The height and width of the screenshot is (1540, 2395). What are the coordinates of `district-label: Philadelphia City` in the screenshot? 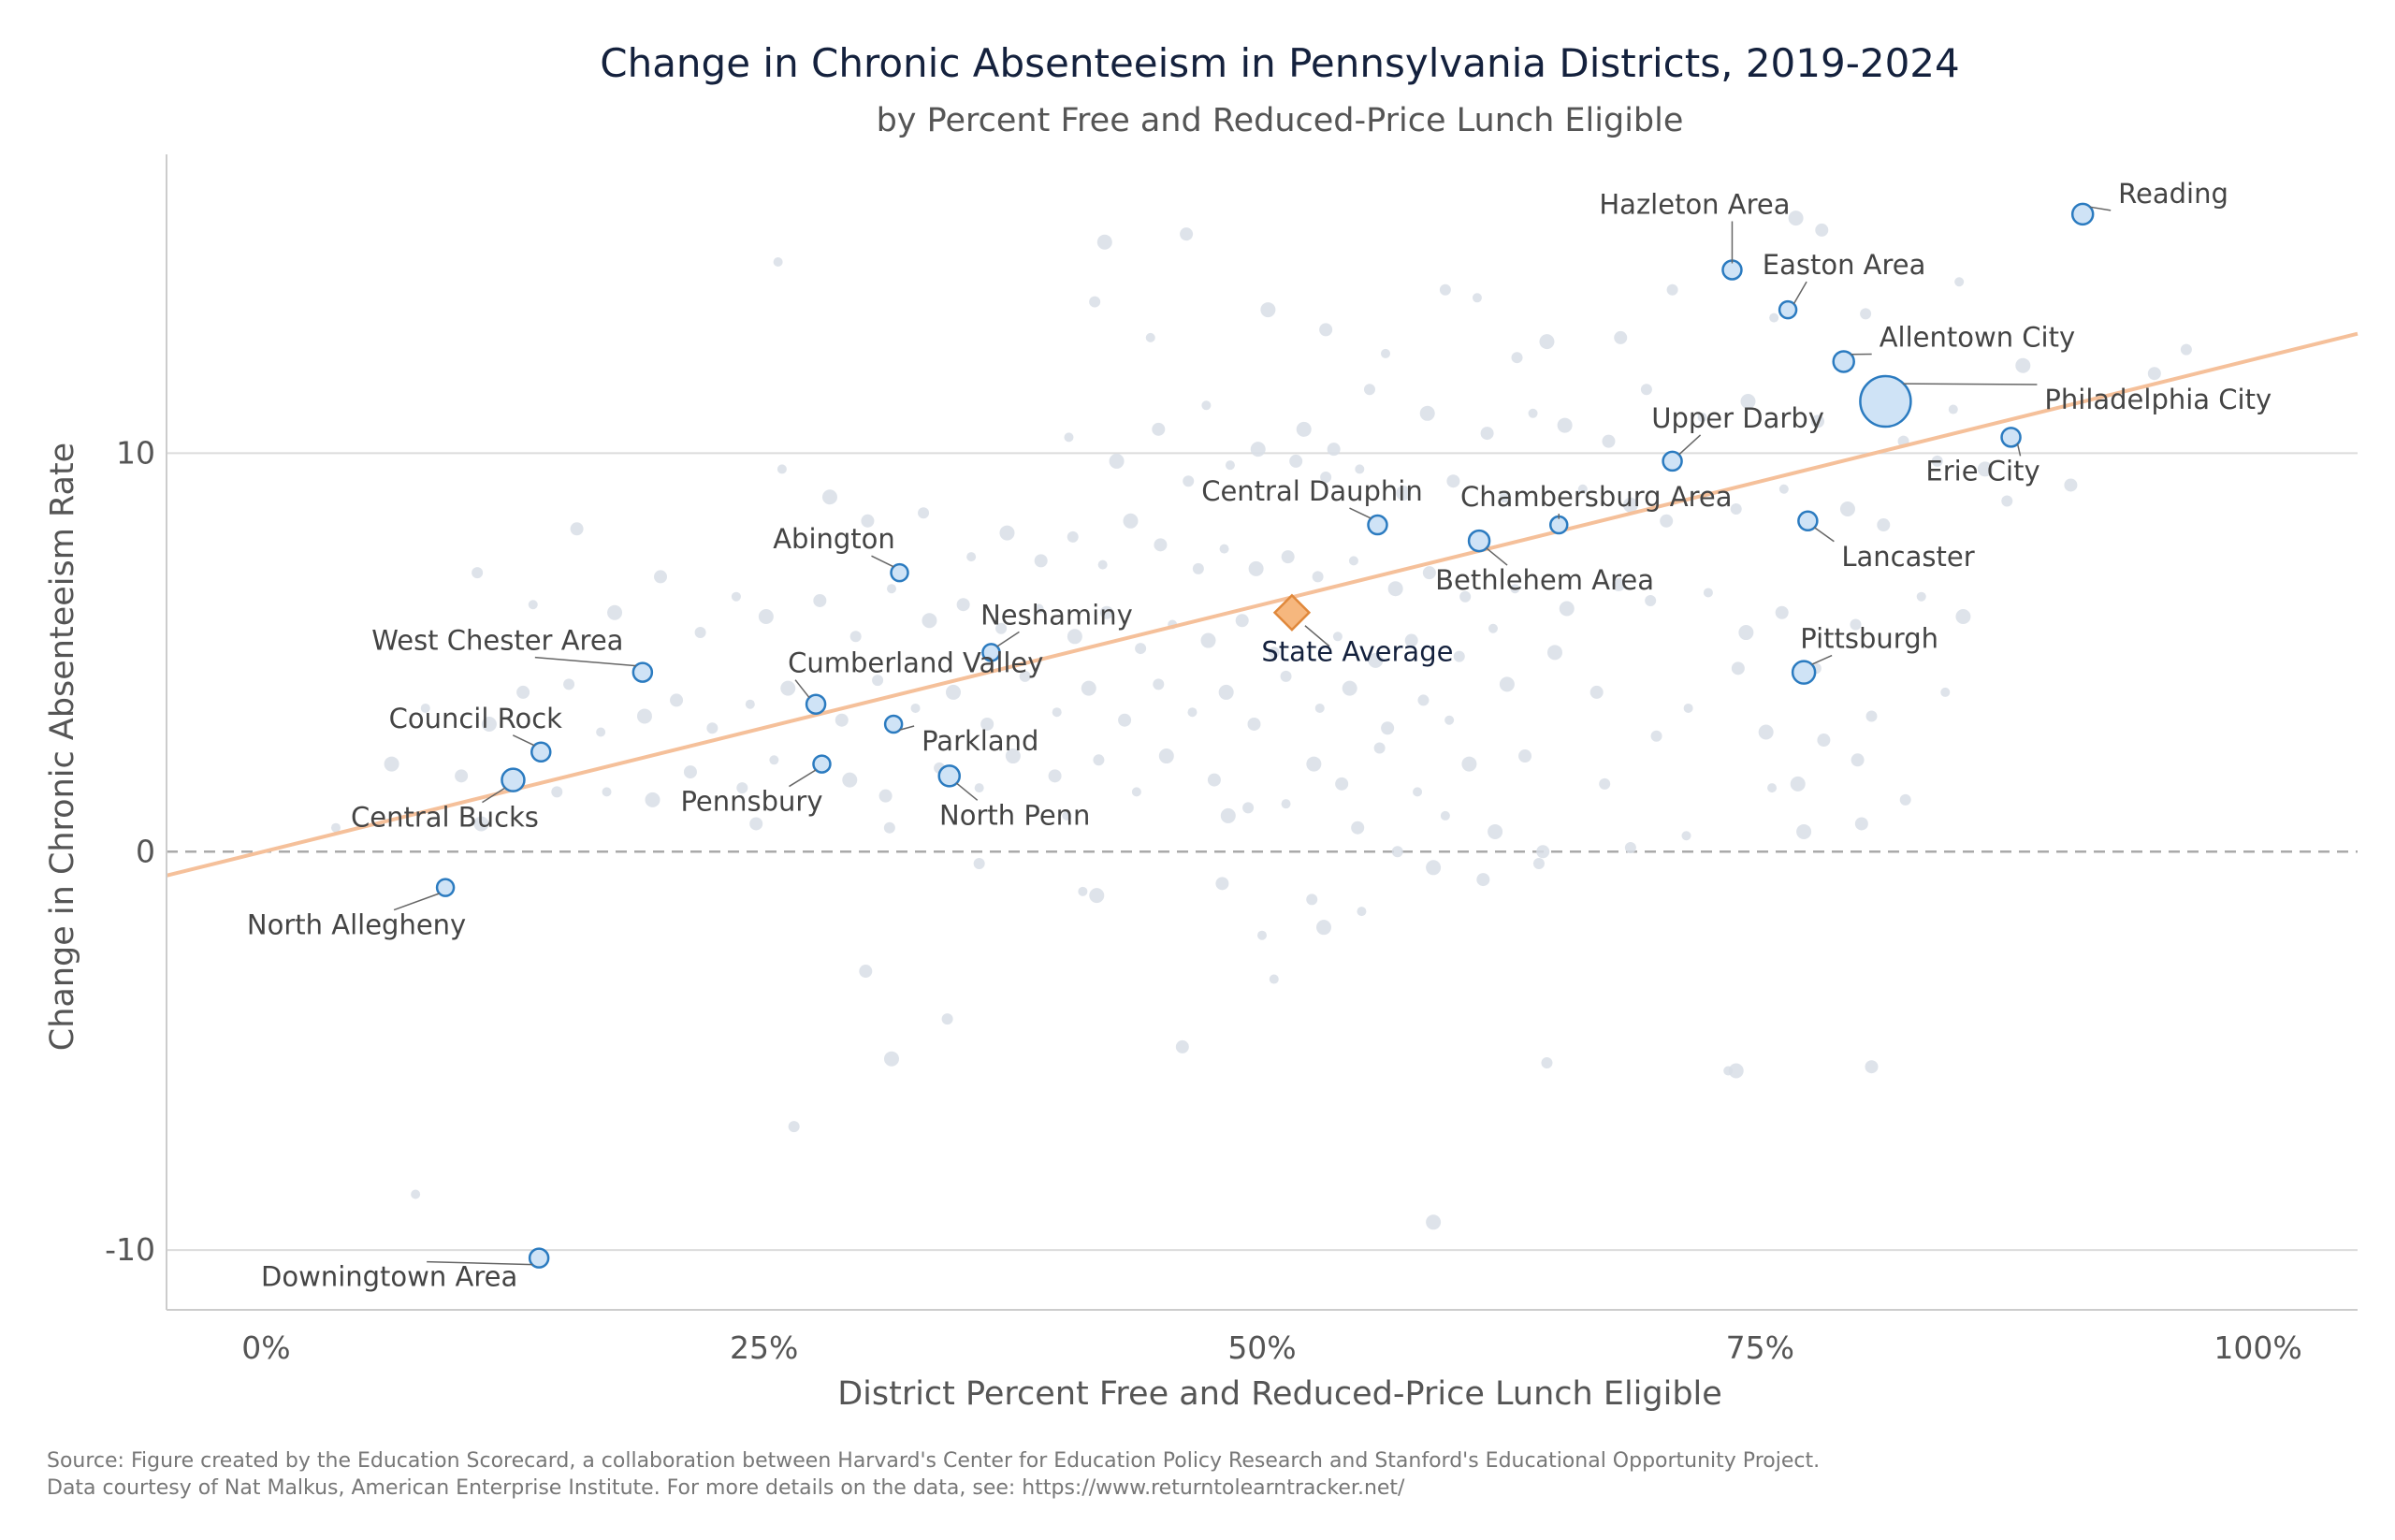 It's located at (2158, 400).